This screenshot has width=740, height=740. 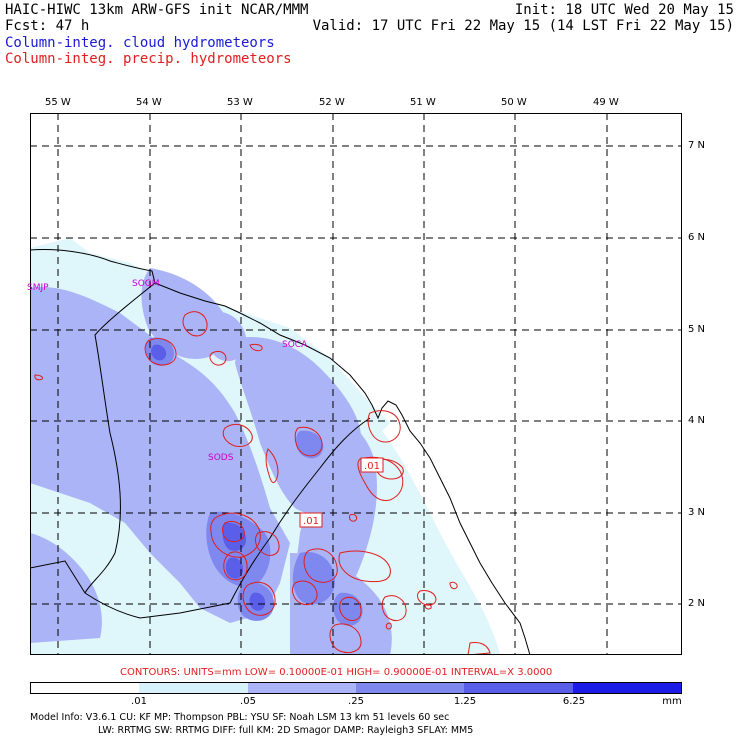 I want to click on shading-darkest, so click(x=208, y=477).